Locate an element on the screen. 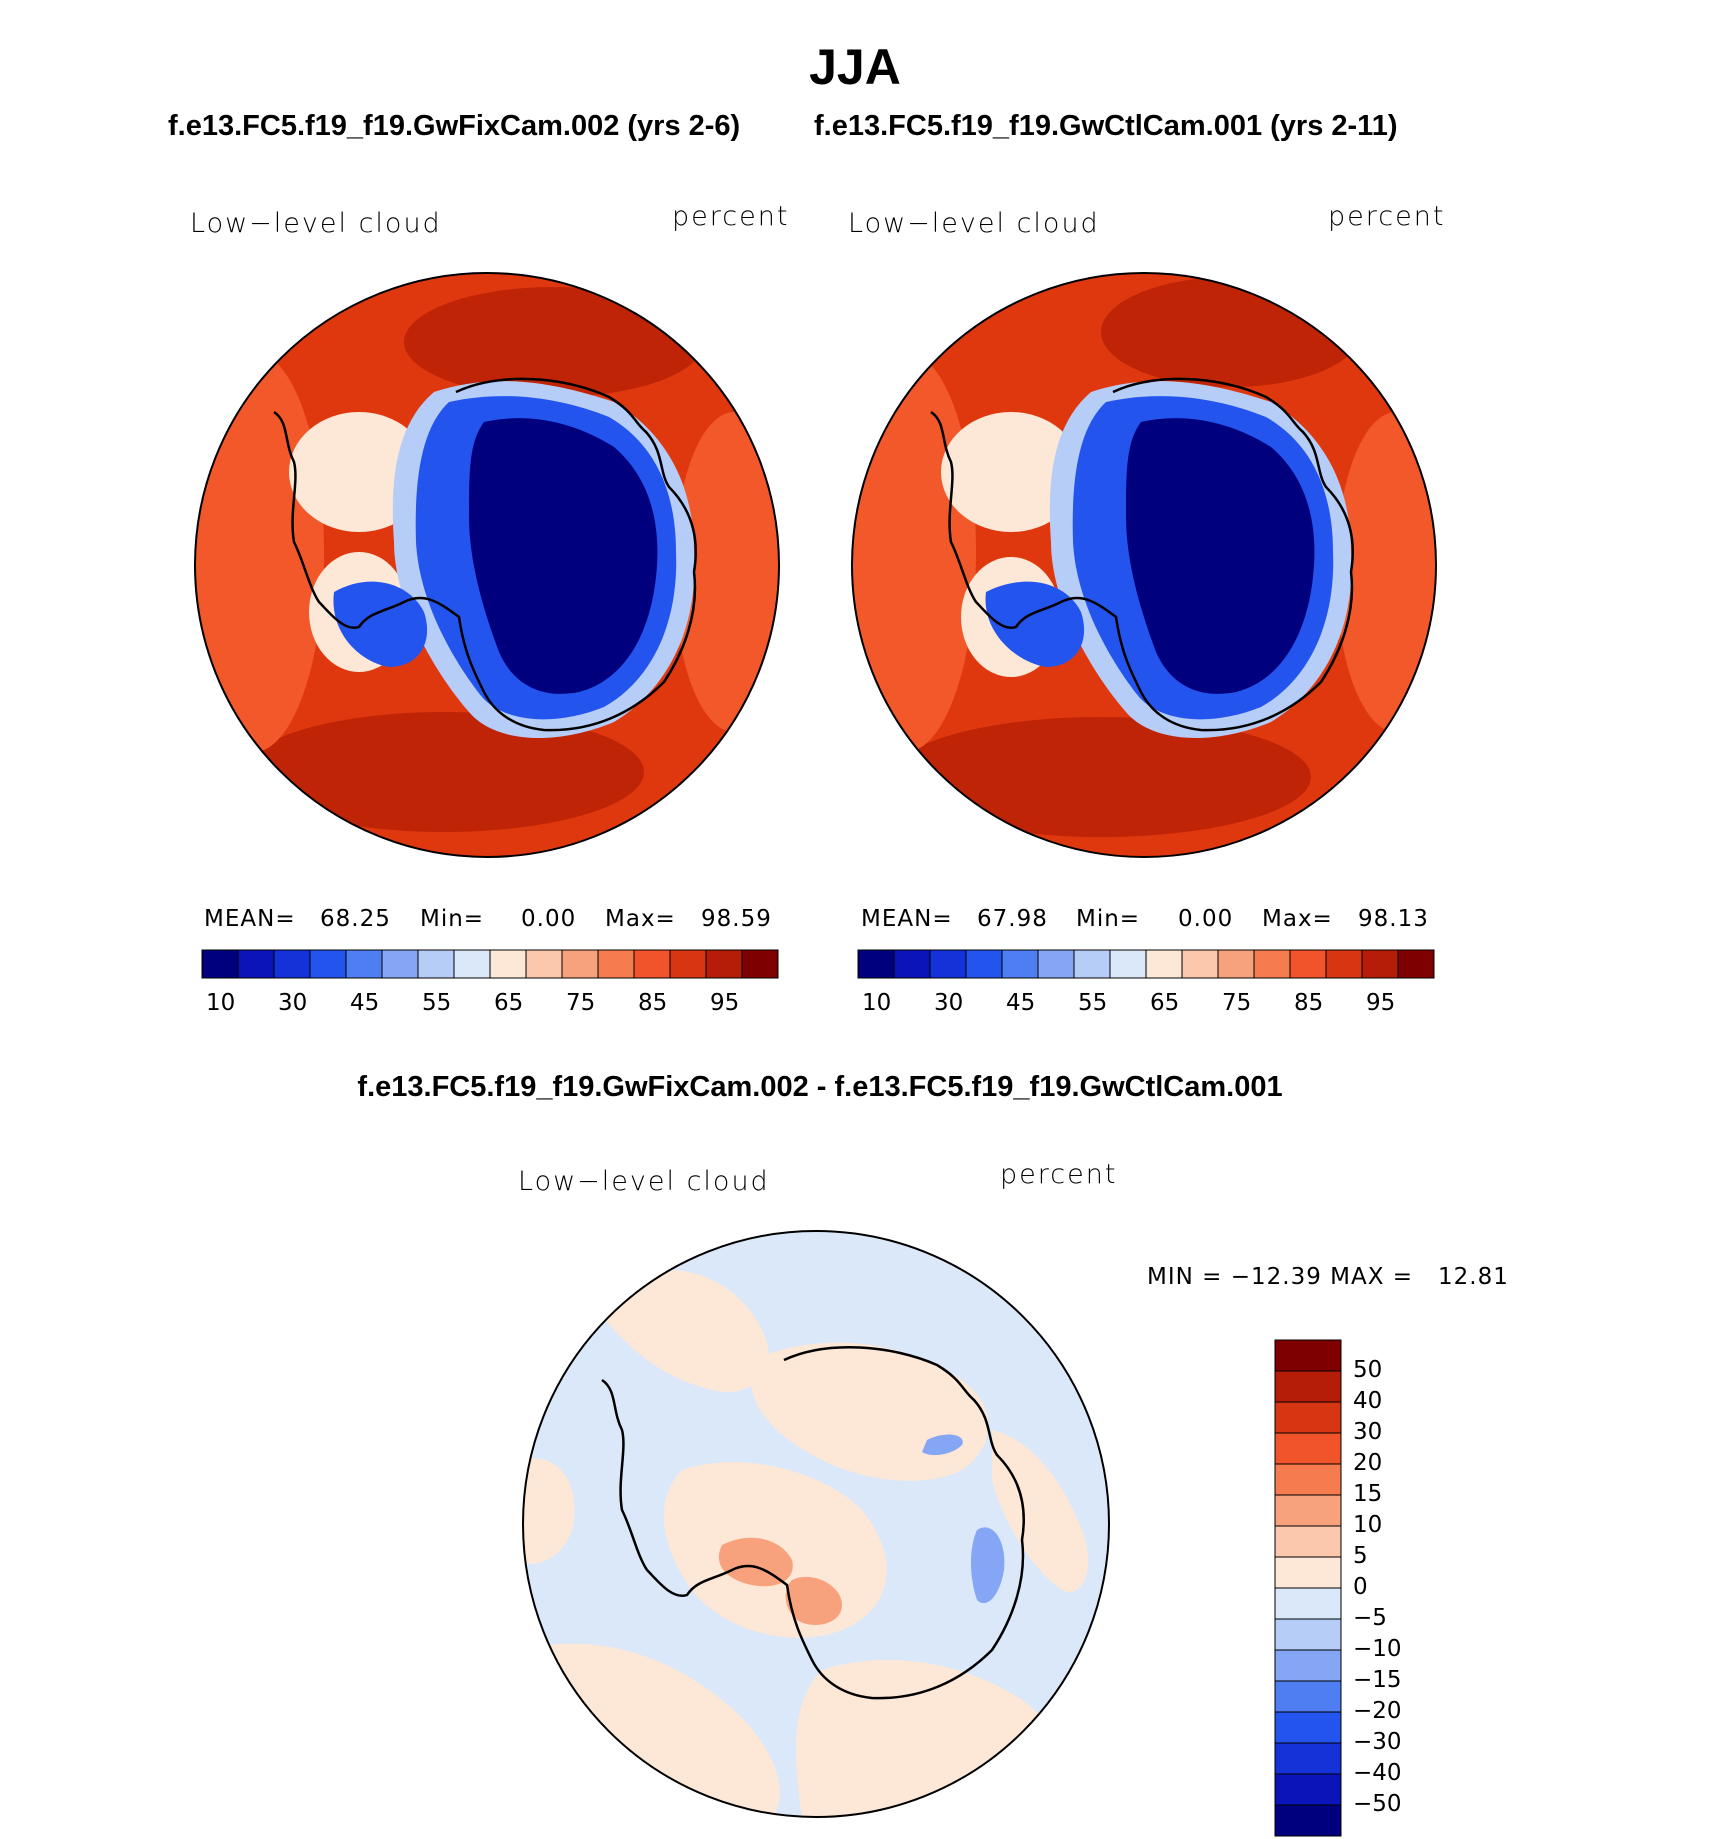 The height and width of the screenshot is (1839, 1710). colorbar-tick-label: 5 is located at coordinates (1360, 1556).